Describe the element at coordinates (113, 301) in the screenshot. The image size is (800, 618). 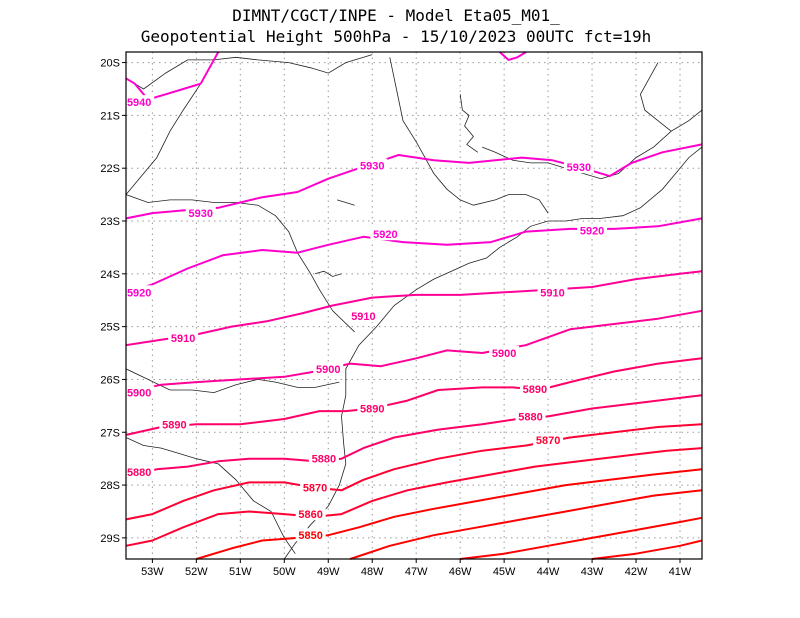
I see `y-axis-ticks: 20S 21S 22S 23S 24S 25S 26S 27S 28S 29S` at that location.